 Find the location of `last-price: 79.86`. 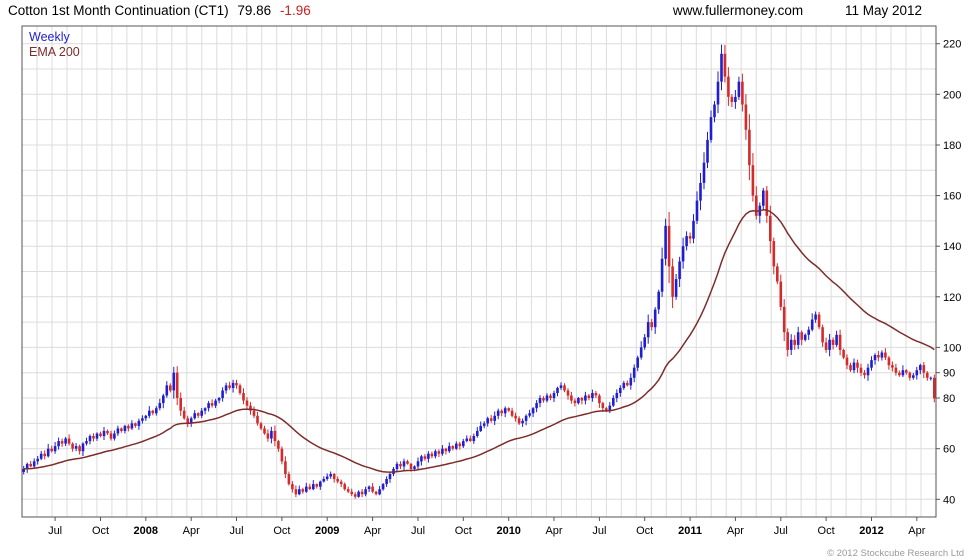

last-price: 79.86 is located at coordinates (254, 10).